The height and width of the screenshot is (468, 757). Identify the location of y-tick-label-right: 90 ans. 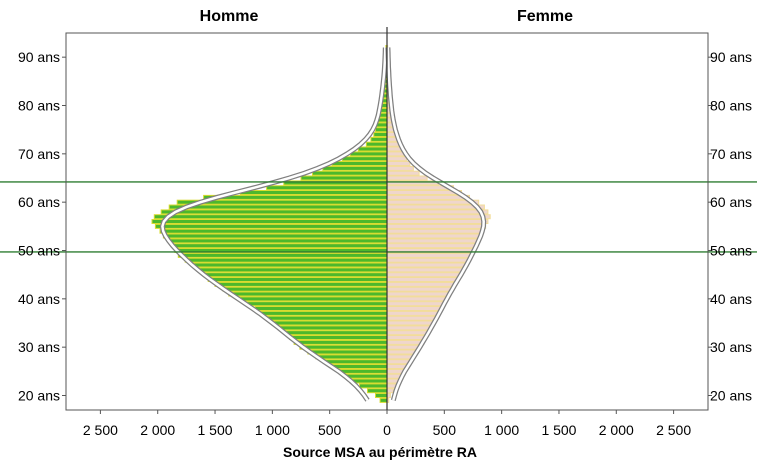
(731, 57).